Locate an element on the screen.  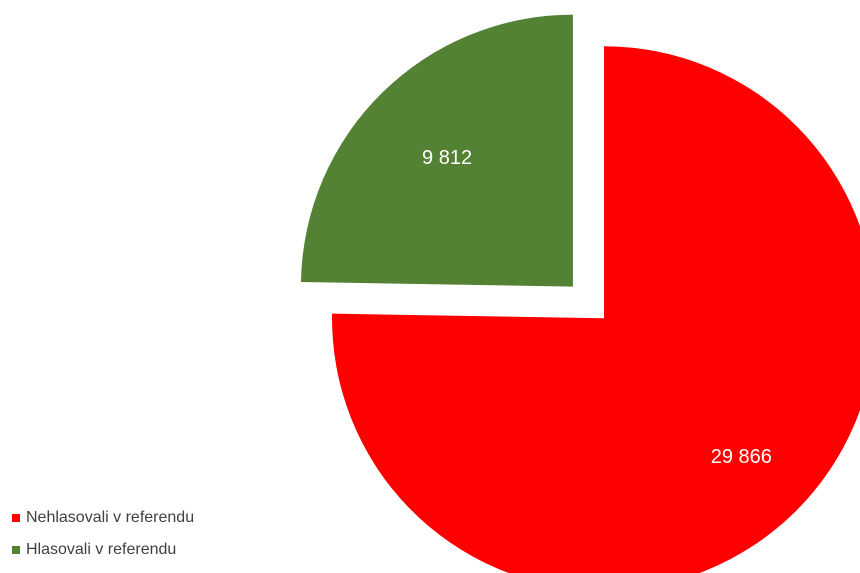
data-label-voted: 9 812 is located at coordinates (447, 158).